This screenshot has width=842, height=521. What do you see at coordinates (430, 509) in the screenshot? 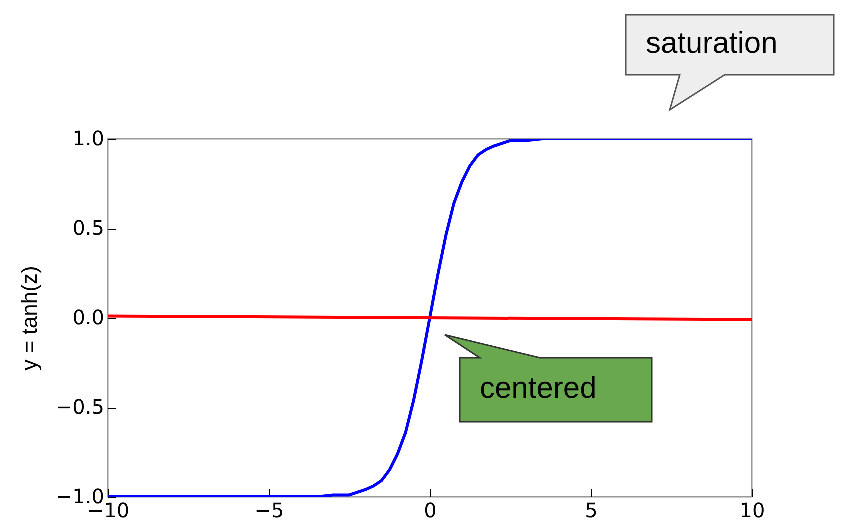
I see `x-tick-label: 0` at bounding box center [430, 509].